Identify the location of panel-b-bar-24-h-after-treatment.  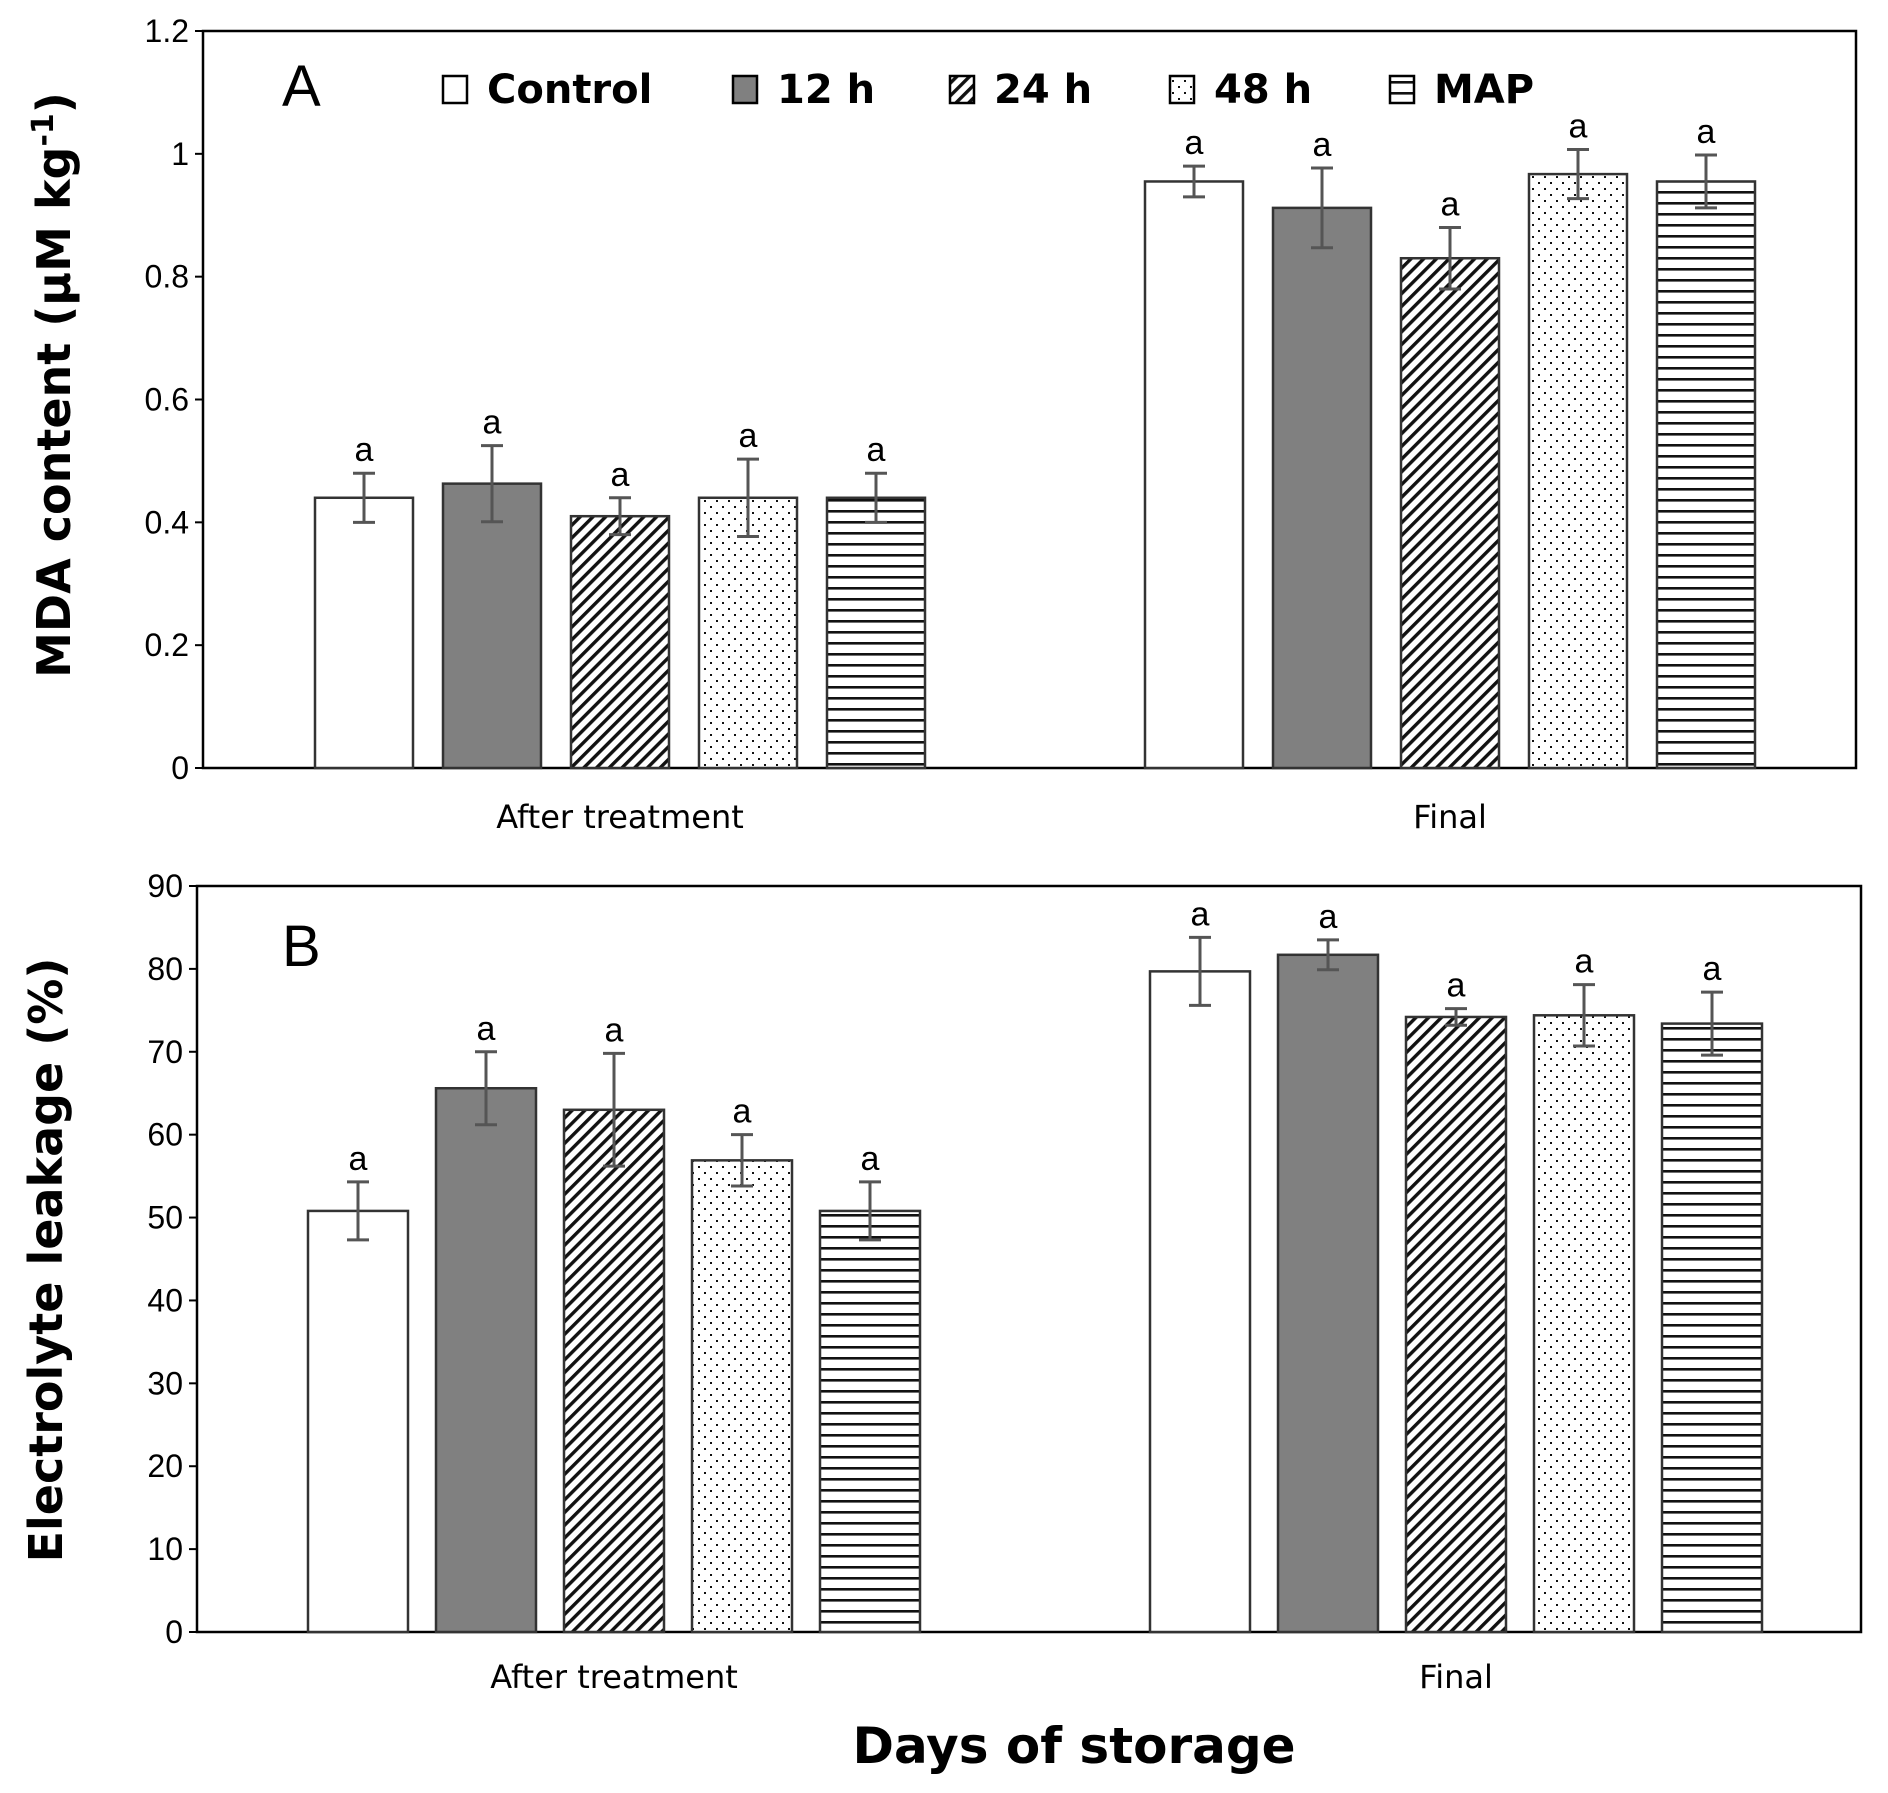
(614, 1371).